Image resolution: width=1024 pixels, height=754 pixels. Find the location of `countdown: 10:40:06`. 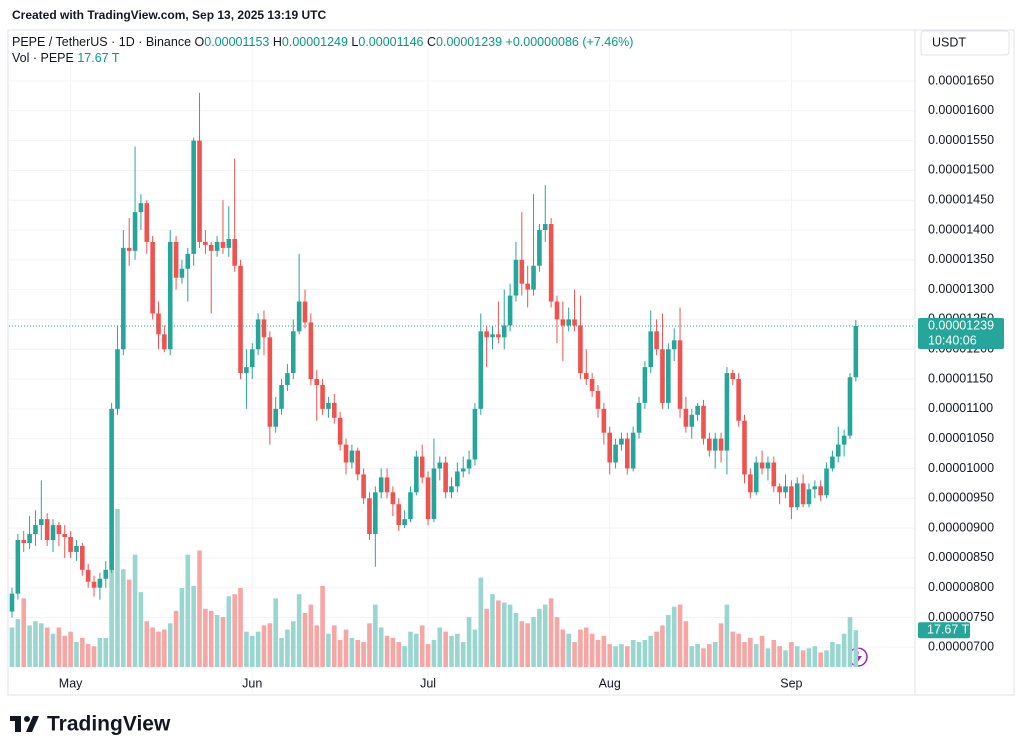

countdown: 10:40:06 is located at coordinates (952, 340).